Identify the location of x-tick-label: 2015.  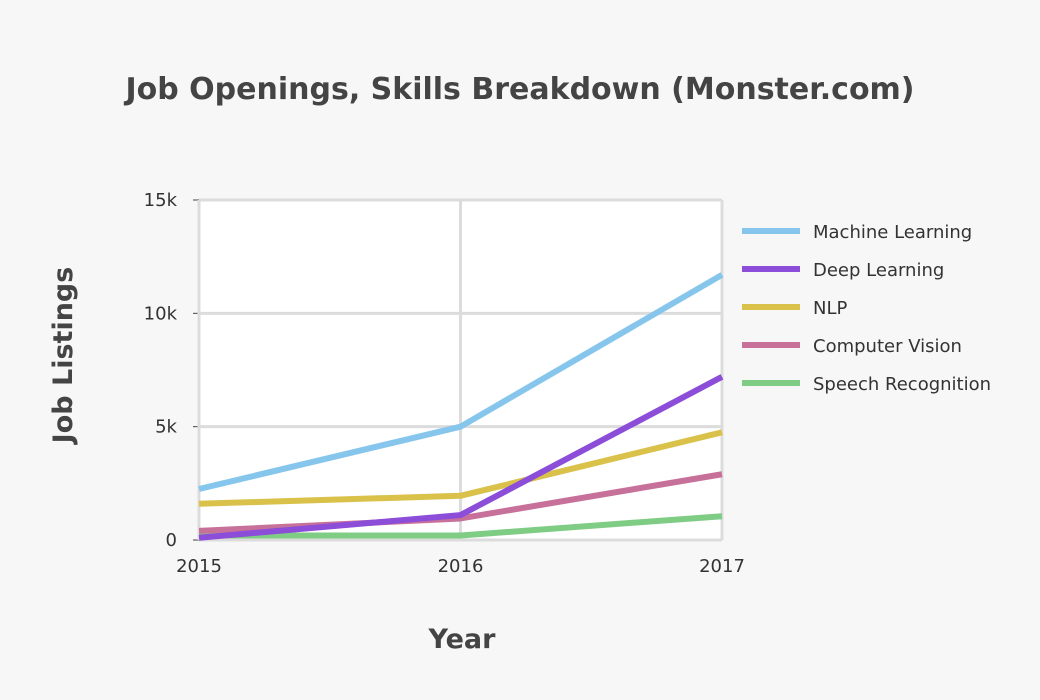
(199, 566).